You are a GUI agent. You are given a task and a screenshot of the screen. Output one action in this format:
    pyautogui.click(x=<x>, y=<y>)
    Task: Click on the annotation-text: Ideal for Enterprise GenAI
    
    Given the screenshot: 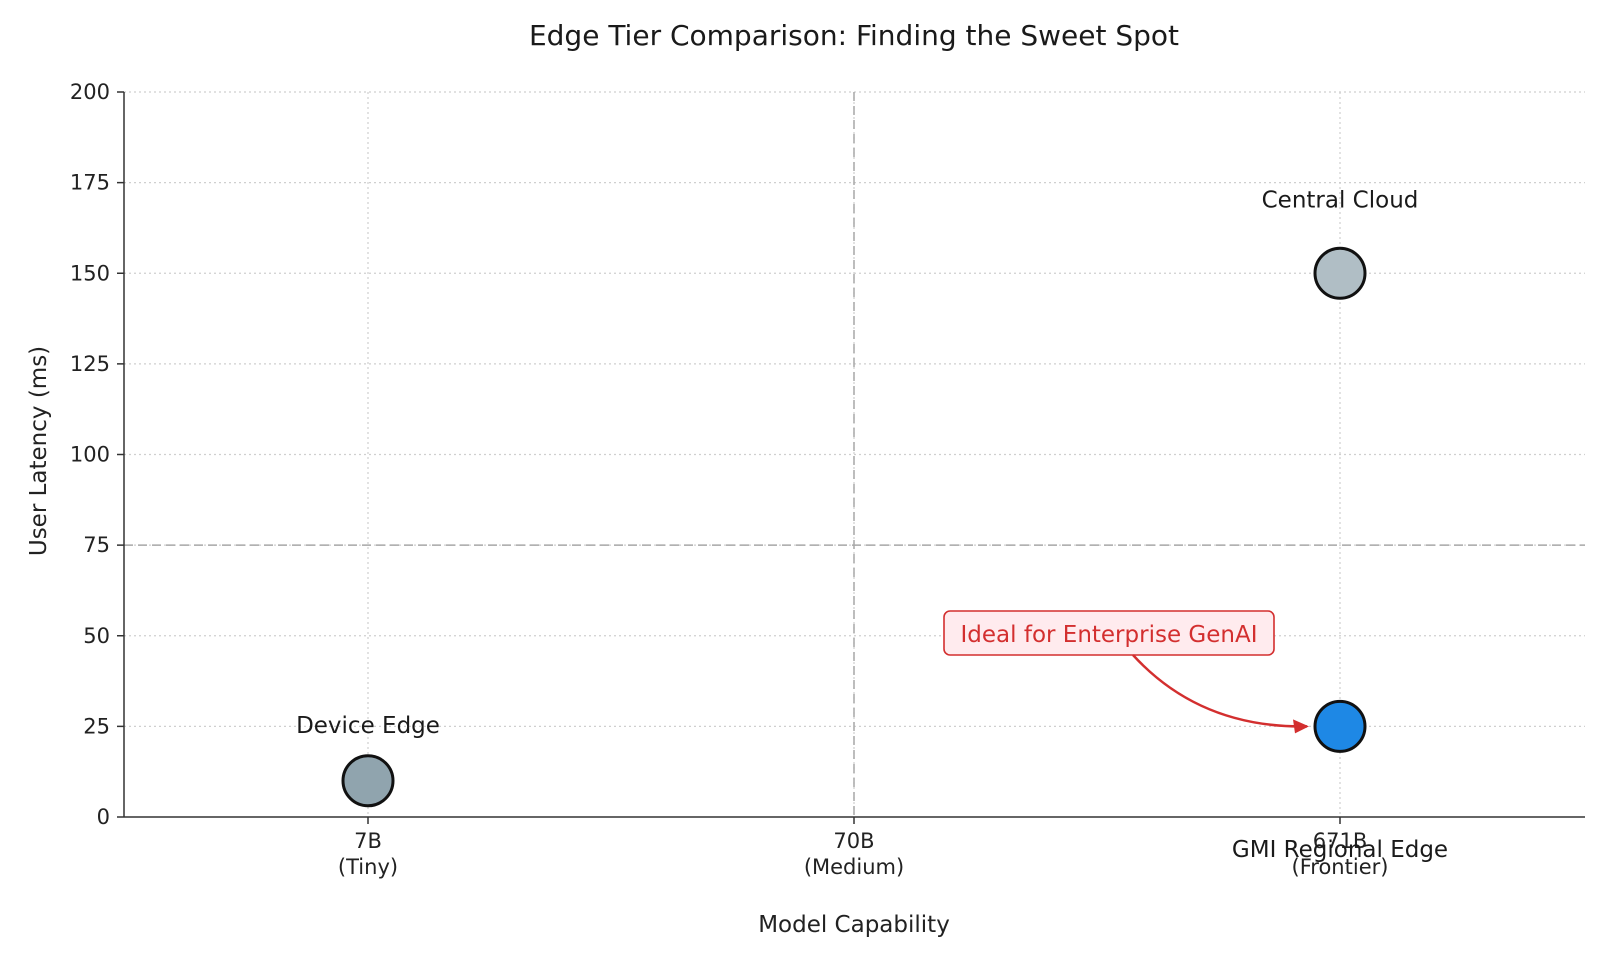 What is the action you would take?
    pyautogui.click(x=1109, y=635)
    